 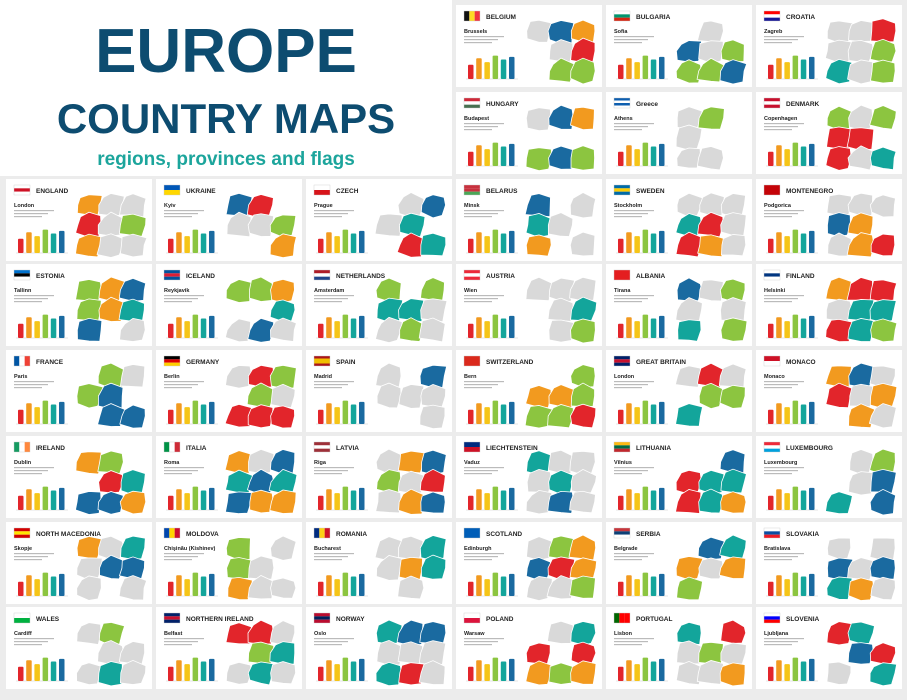 I want to click on country-card: DENMARK Copenhagen, so click(x=829, y=133).